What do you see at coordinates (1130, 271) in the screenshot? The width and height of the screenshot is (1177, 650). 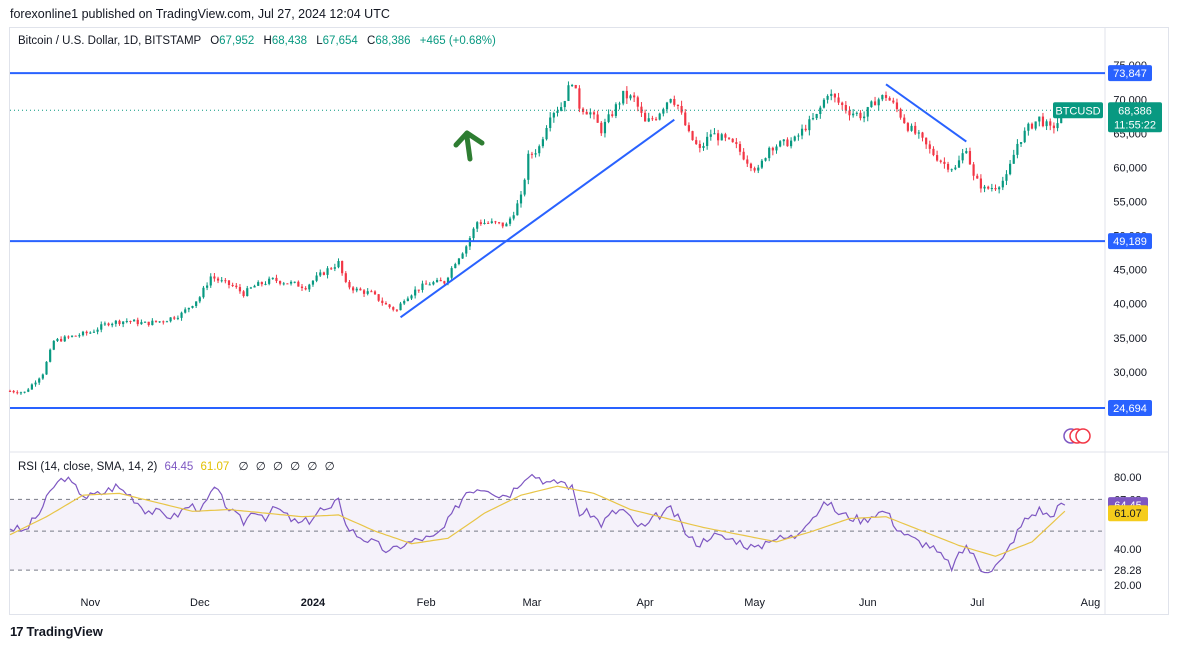 I see `price-tick-label: 45,000` at bounding box center [1130, 271].